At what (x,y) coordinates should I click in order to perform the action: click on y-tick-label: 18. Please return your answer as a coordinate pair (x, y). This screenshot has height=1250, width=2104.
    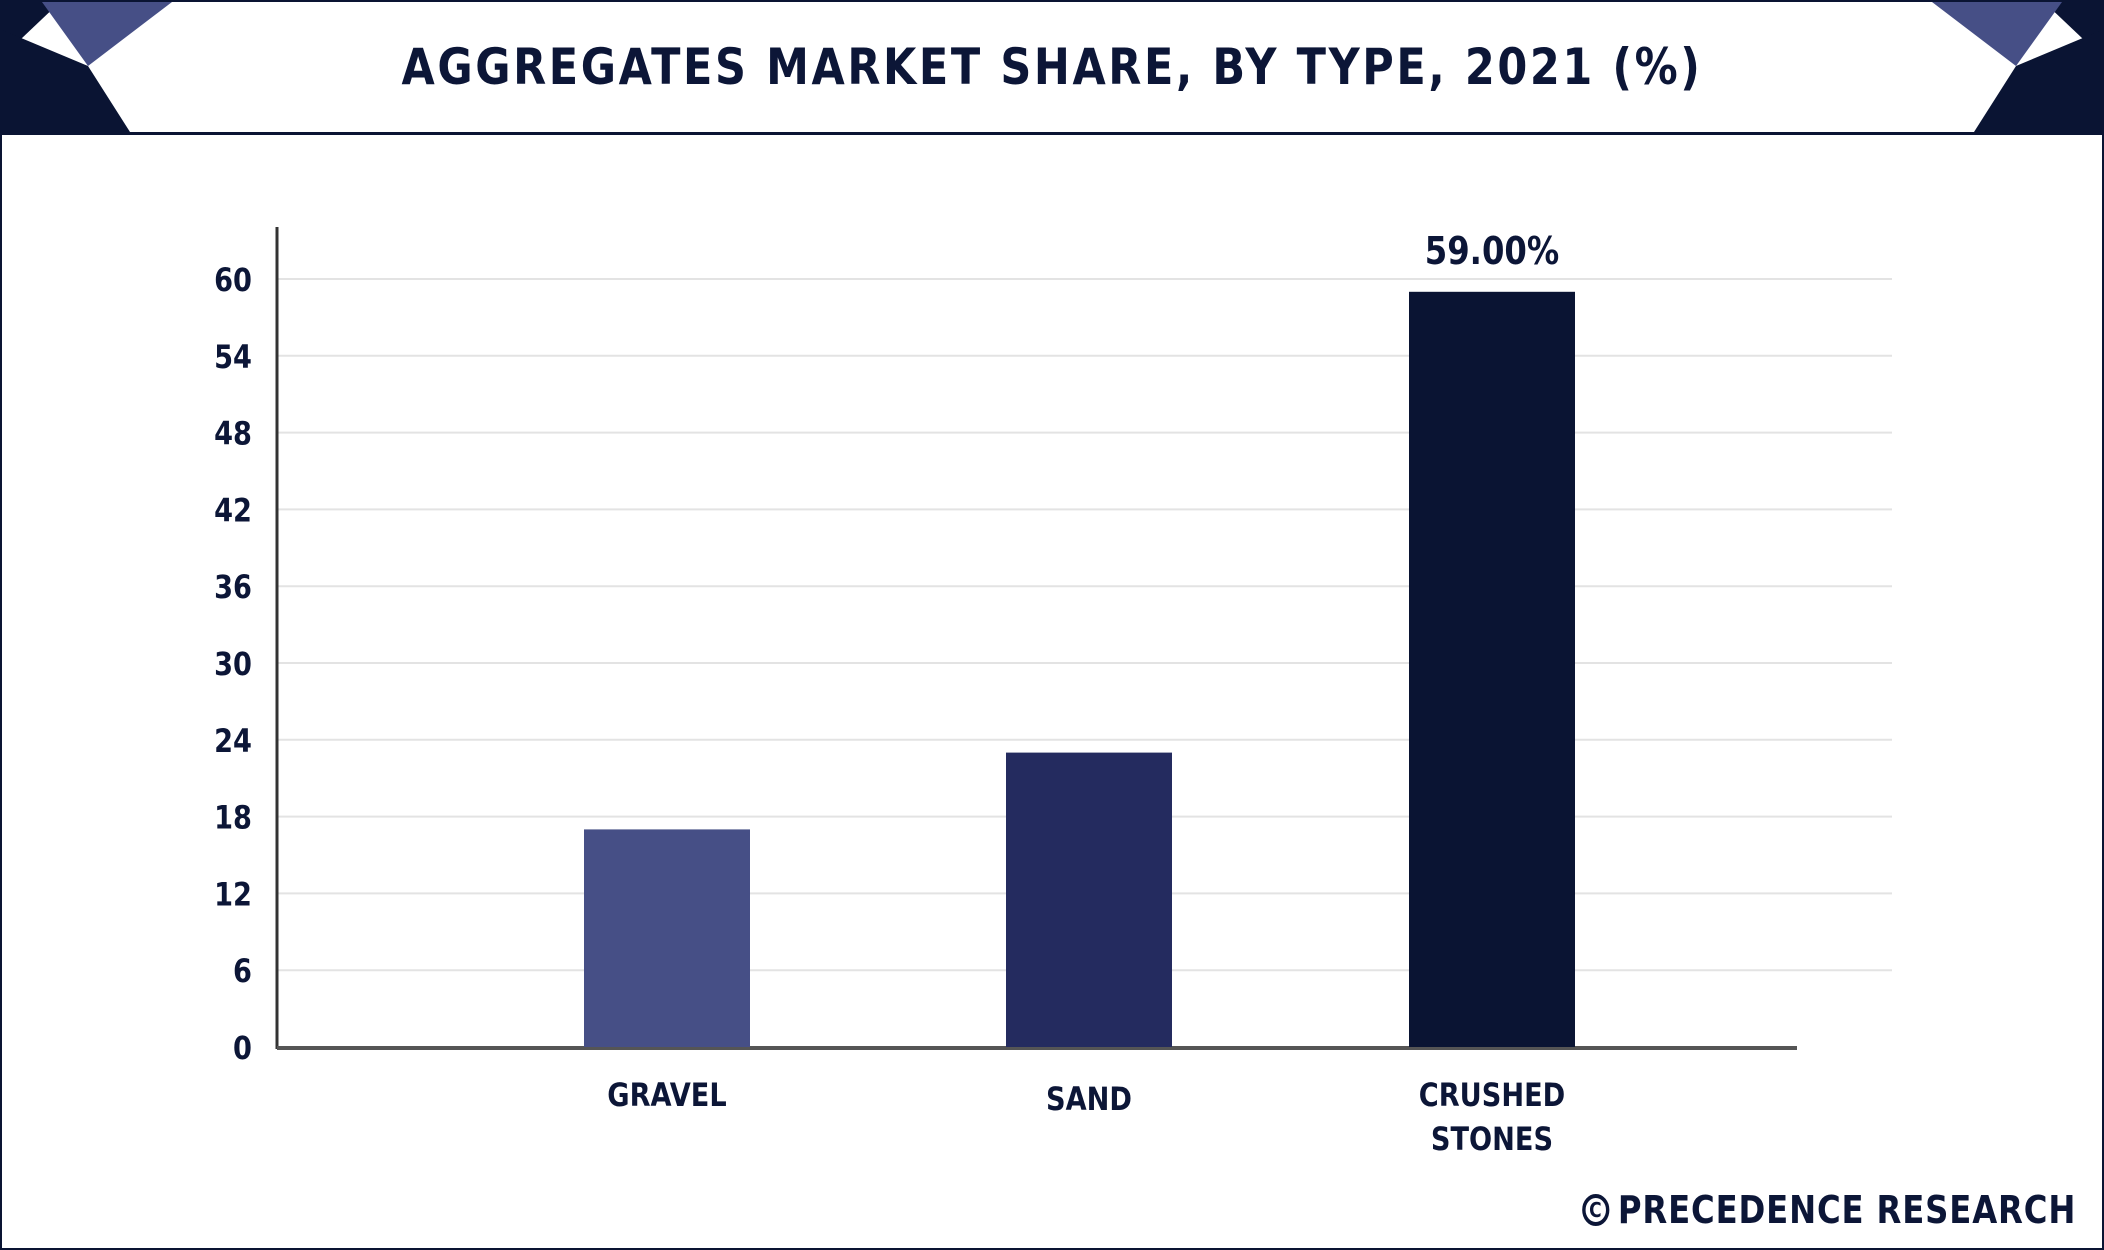
    Looking at the image, I should click on (233, 819).